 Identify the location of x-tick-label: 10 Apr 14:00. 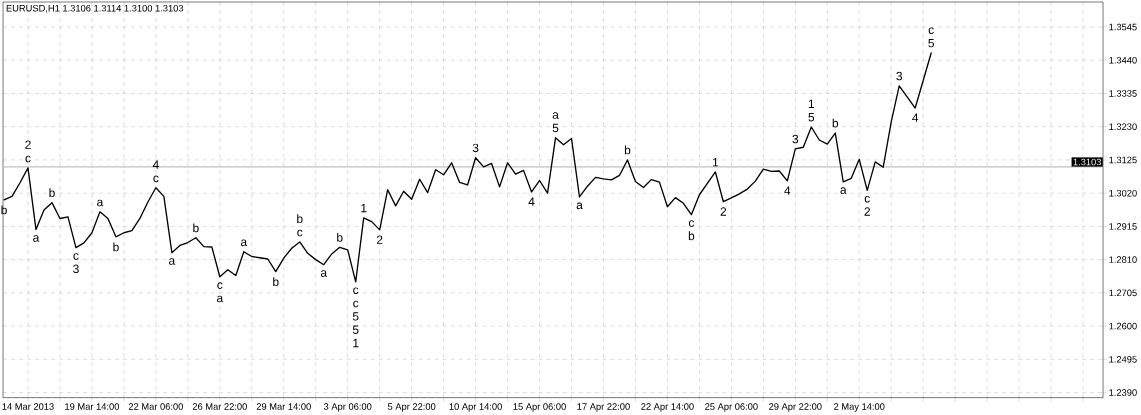
(475, 407).